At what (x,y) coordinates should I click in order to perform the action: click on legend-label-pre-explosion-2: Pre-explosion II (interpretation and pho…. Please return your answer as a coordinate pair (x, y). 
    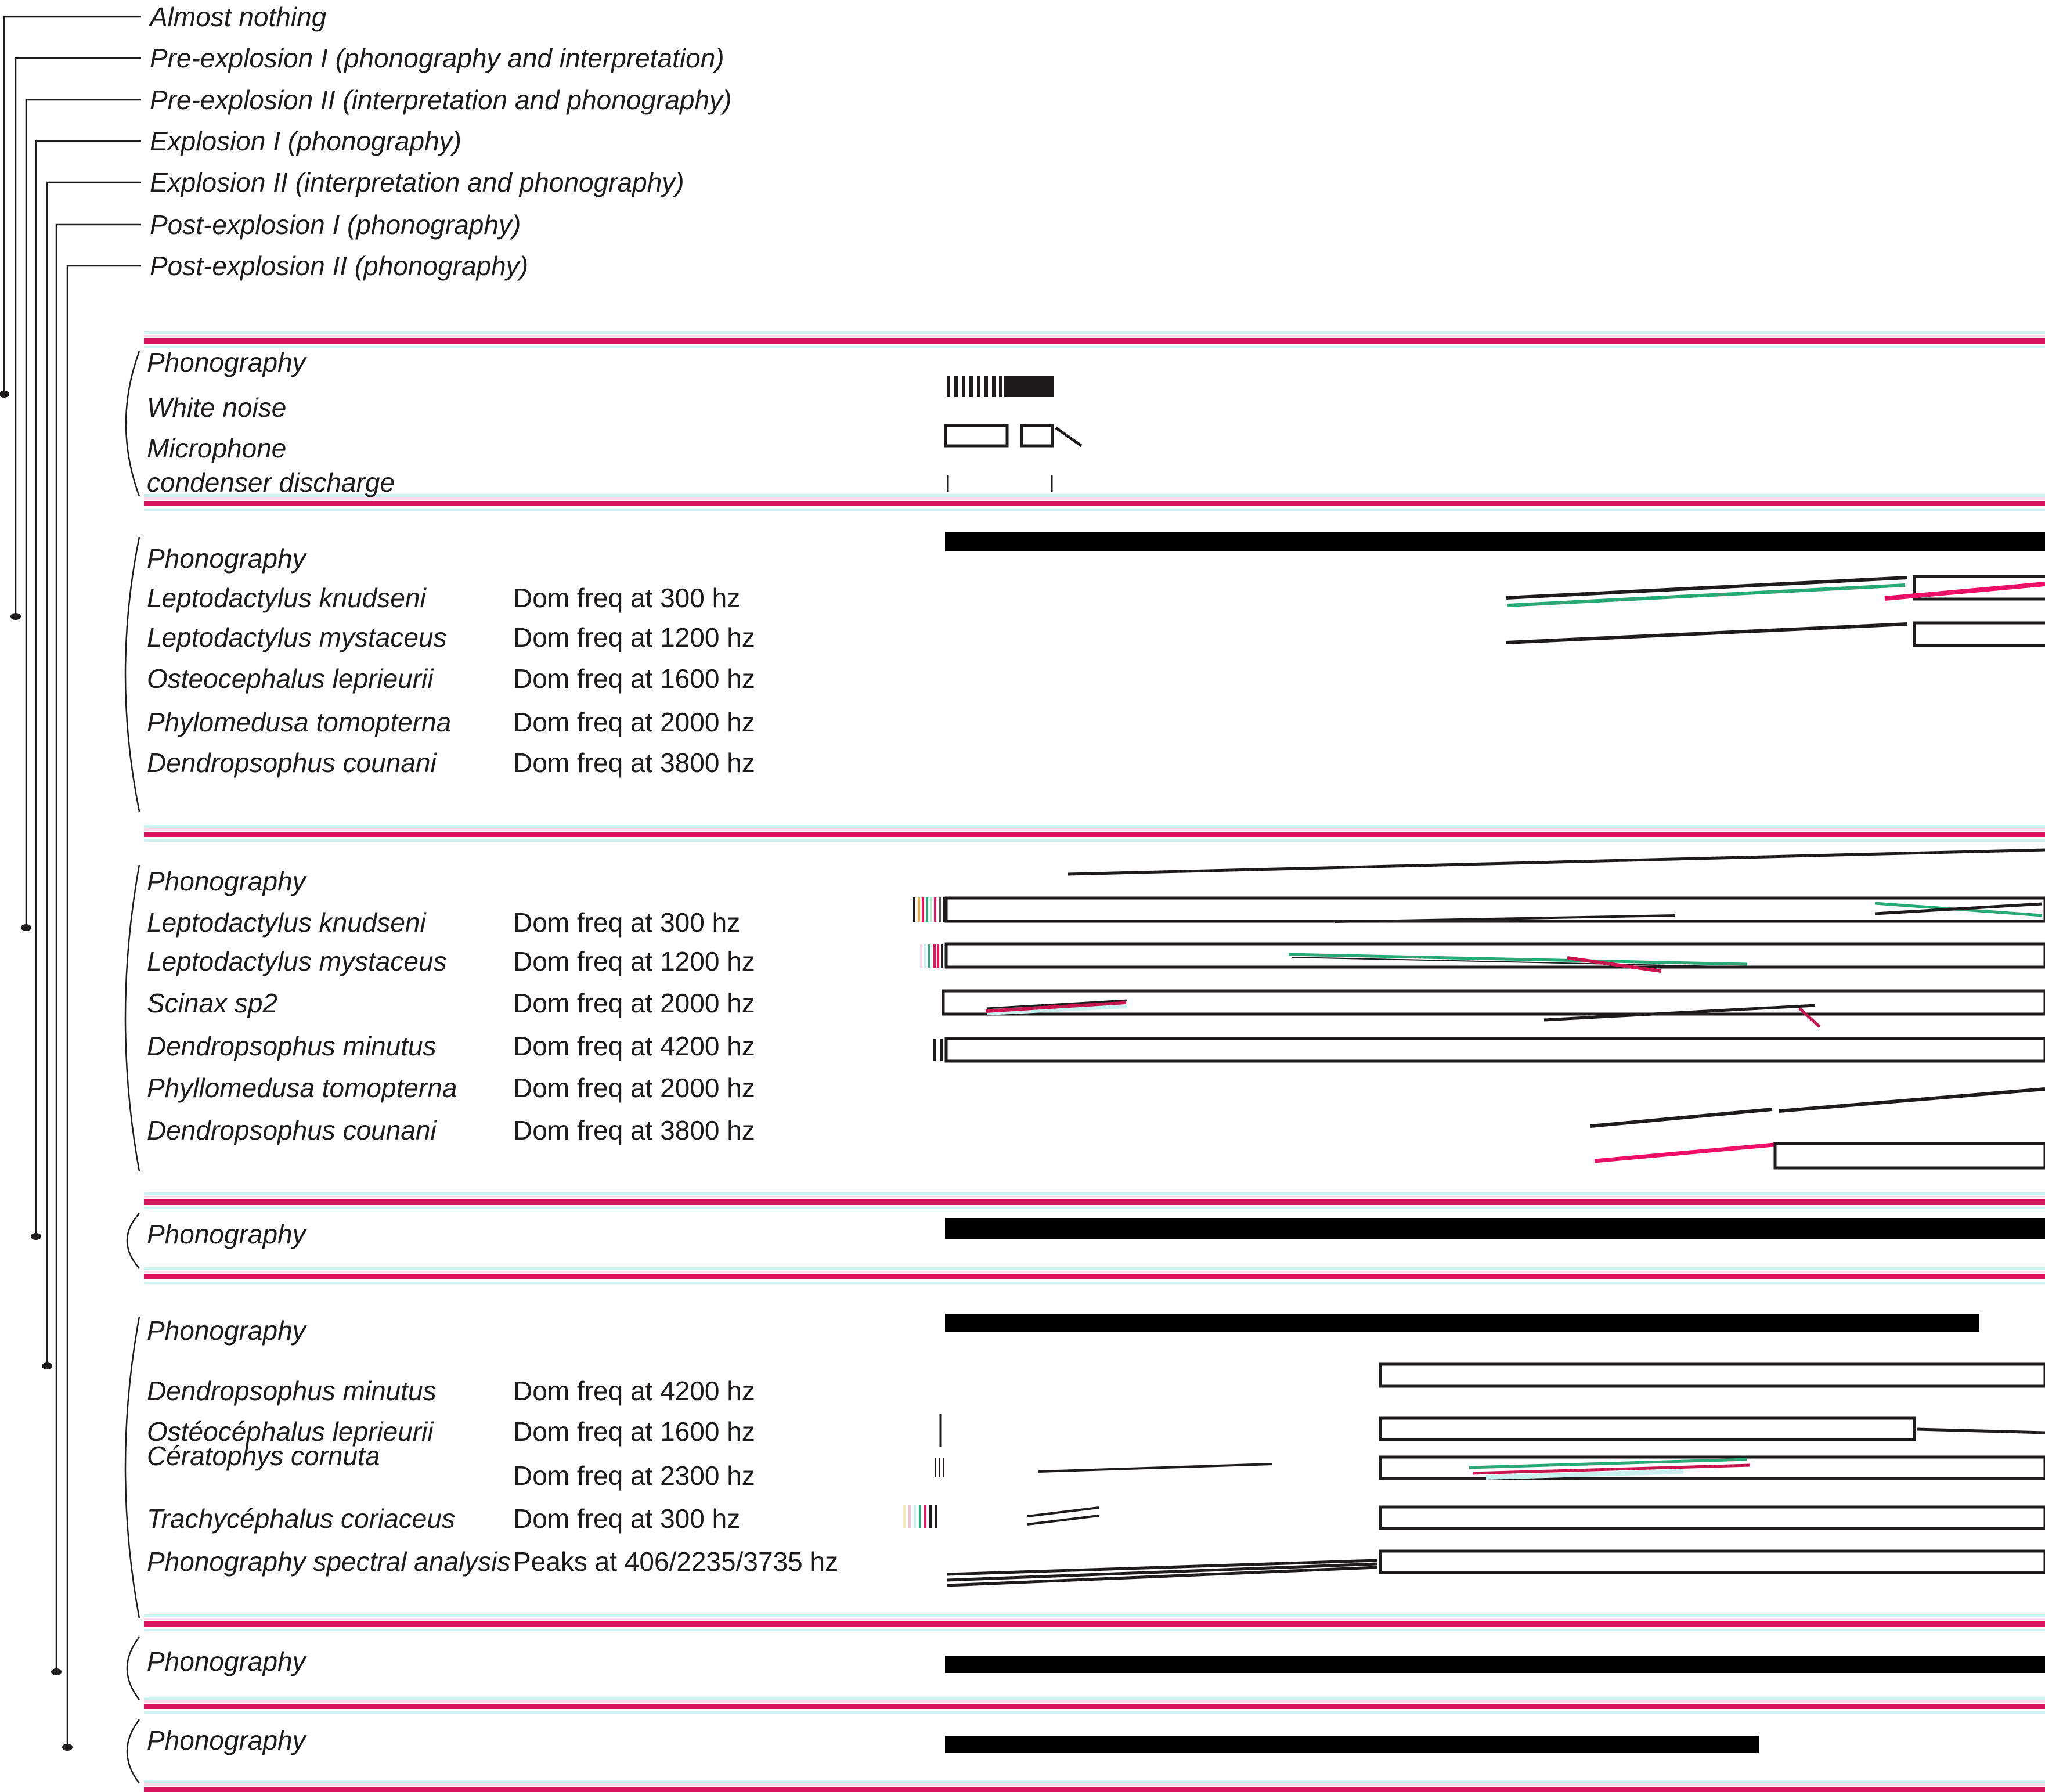
    Looking at the image, I should click on (441, 100).